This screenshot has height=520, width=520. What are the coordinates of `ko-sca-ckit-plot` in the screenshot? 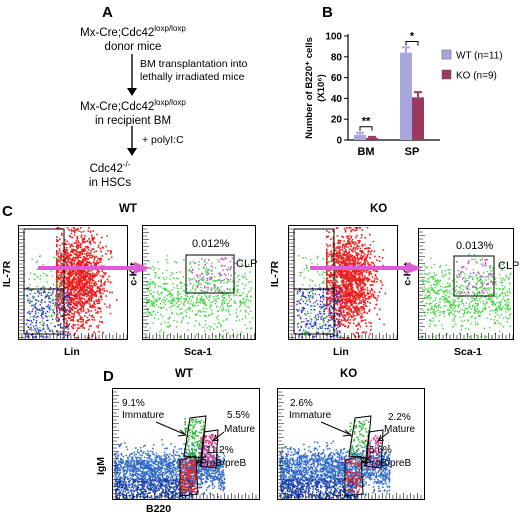 It's located at (466, 284).